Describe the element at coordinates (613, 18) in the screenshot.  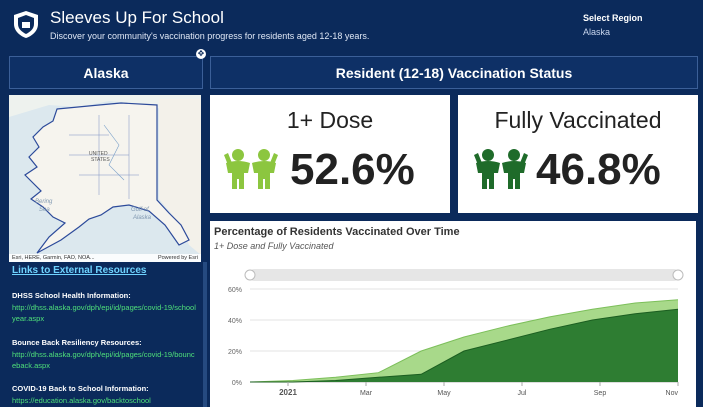
I see `region-selector-label: Select Region` at that location.